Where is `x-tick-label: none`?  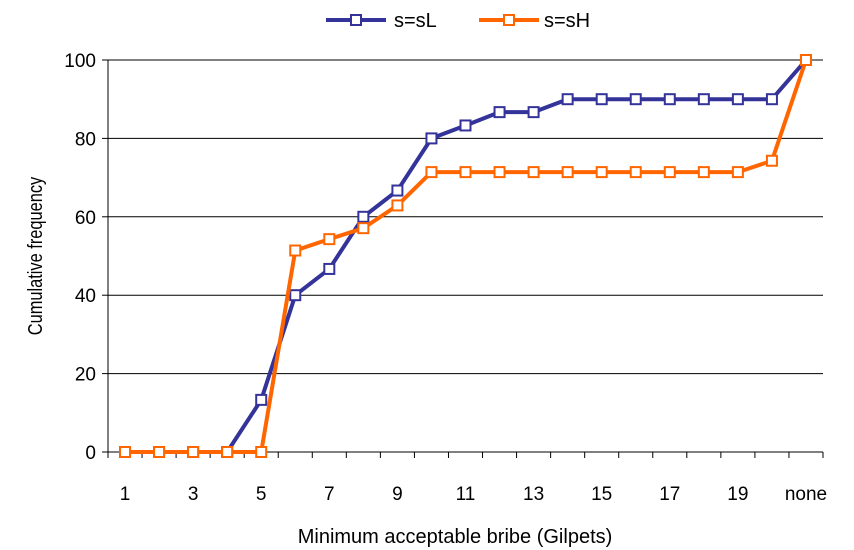 x-tick-label: none is located at coordinates (806, 494).